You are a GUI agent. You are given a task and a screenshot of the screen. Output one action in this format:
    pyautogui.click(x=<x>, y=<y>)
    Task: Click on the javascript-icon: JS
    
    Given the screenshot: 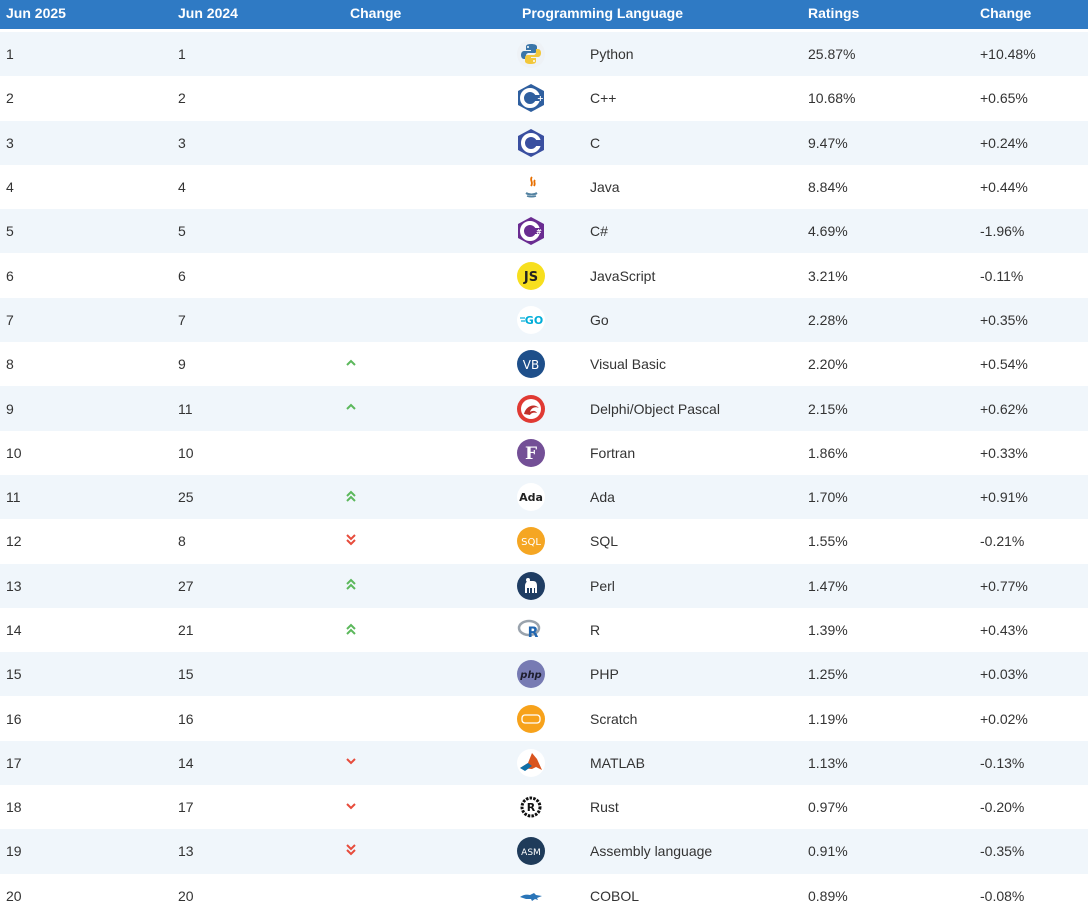 What is the action you would take?
    pyautogui.click(x=550, y=276)
    